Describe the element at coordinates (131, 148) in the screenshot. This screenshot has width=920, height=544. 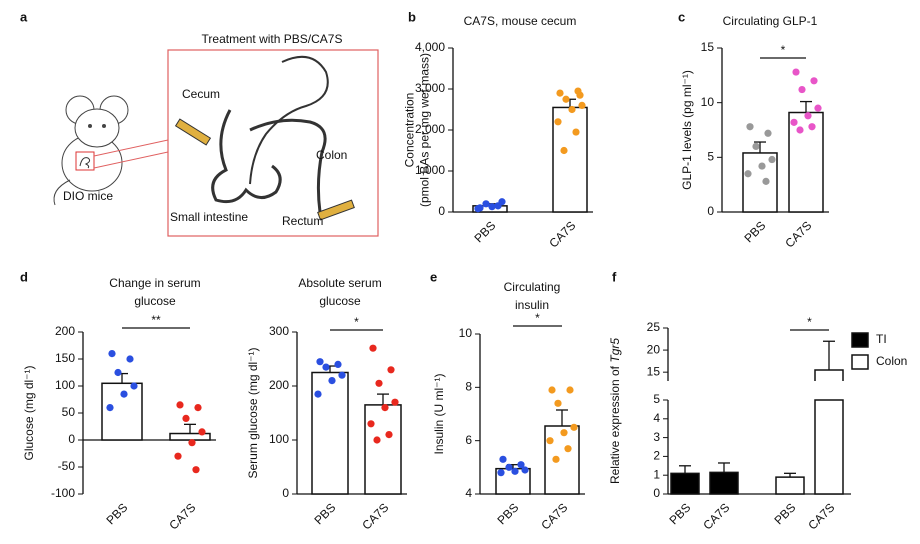
I see `zoom-line` at that location.